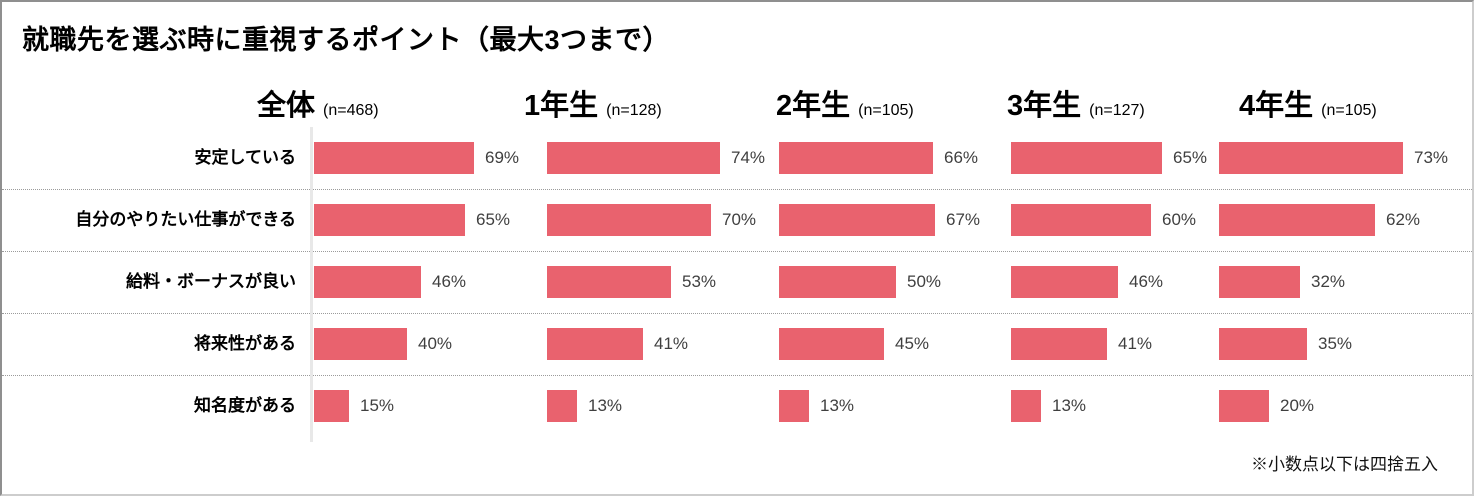 The image size is (1474, 496). I want to click on value-label: 66%, so click(961, 157).